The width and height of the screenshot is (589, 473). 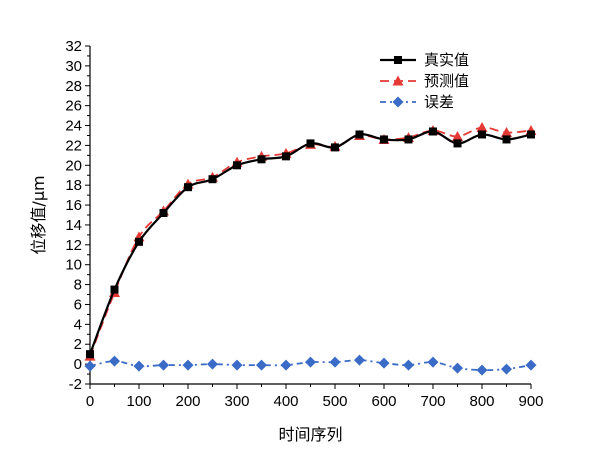 What do you see at coordinates (73, 245) in the screenshot?
I see `y-tick-label: 12` at bounding box center [73, 245].